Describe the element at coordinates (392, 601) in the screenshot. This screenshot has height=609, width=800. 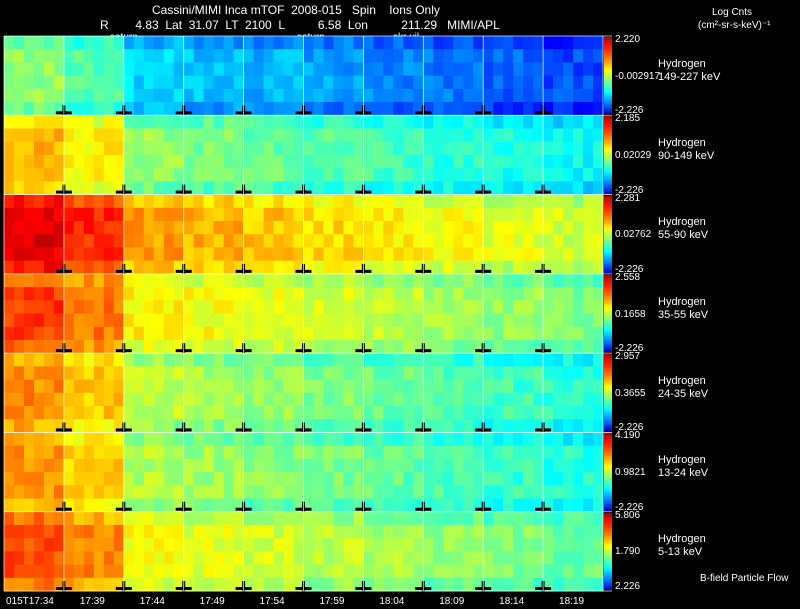
I see `x-tick-label: 18:04` at that location.